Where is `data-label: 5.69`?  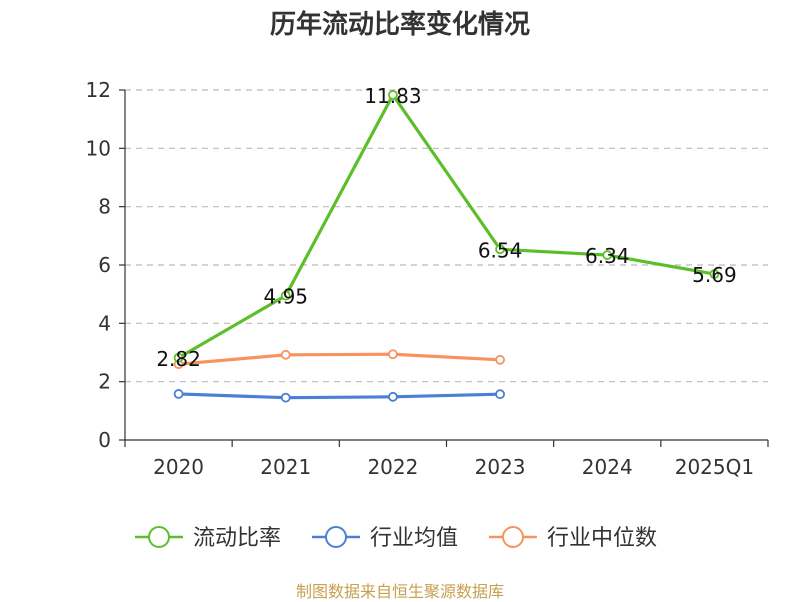 data-label: 5.69 is located at coordinates (714, 275).